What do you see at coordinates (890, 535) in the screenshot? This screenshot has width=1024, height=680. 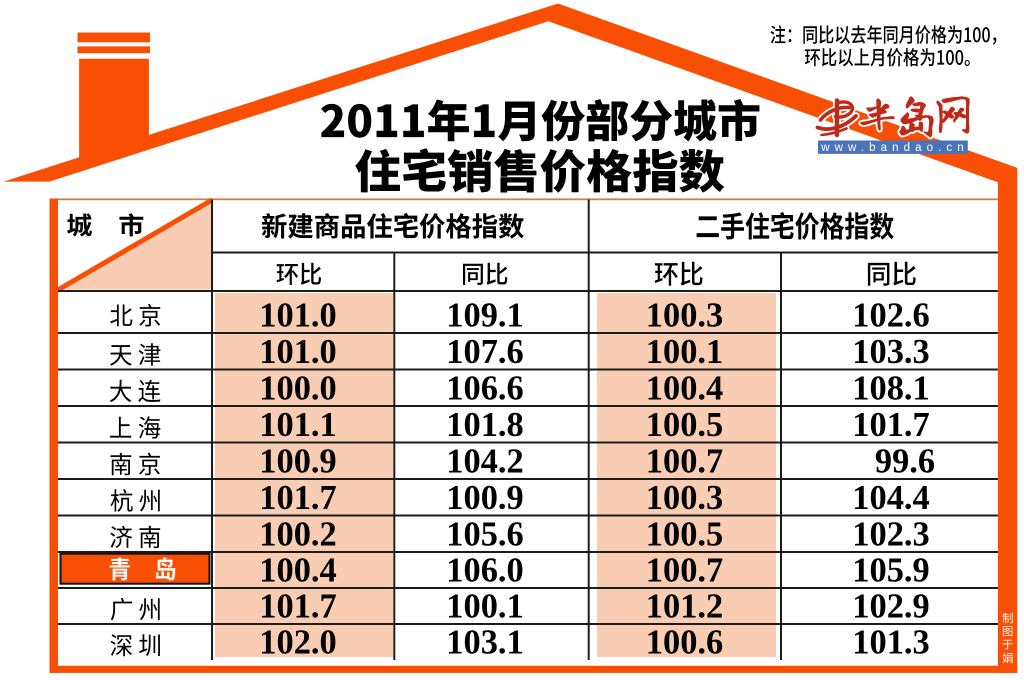 I see `svg-text: 102.3` at bounding box center [890, 535].